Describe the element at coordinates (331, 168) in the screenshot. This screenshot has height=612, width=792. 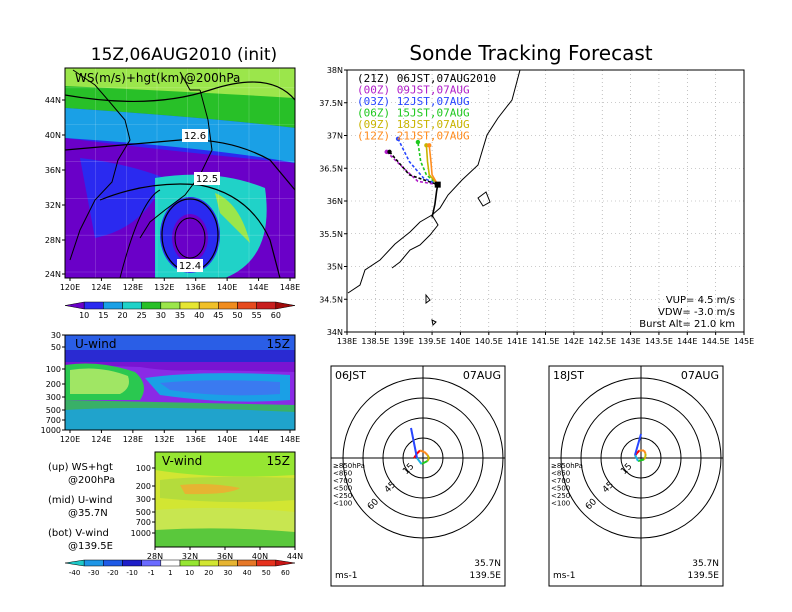
I see `tick-label: 36.5N` at that location.